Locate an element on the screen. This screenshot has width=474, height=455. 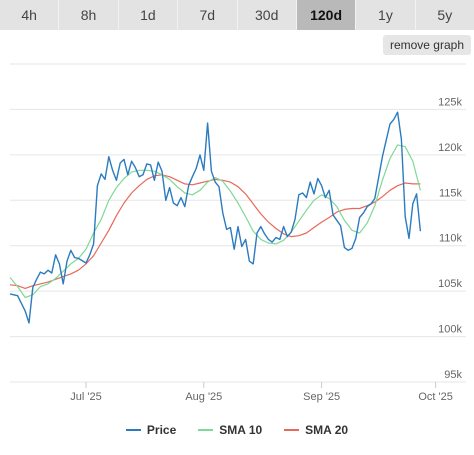
tab-7d: 7d is located at coordinates (208, 15).